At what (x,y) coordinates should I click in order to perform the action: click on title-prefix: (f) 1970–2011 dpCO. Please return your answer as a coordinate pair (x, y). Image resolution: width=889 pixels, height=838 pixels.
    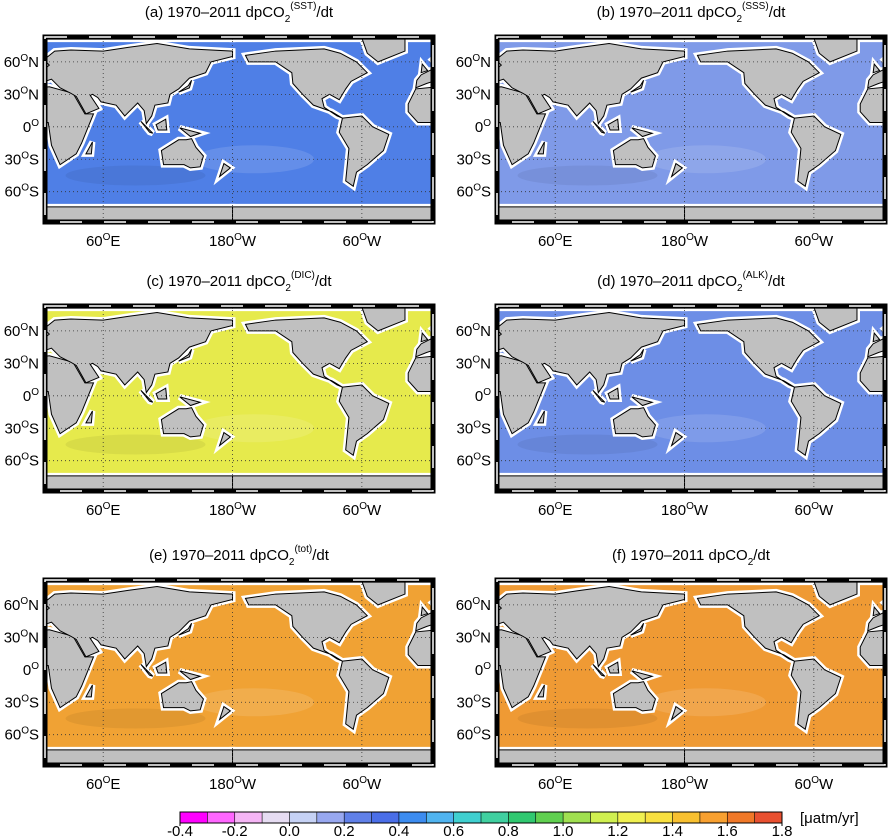
    Looking at the image, I should click on (680, 555).